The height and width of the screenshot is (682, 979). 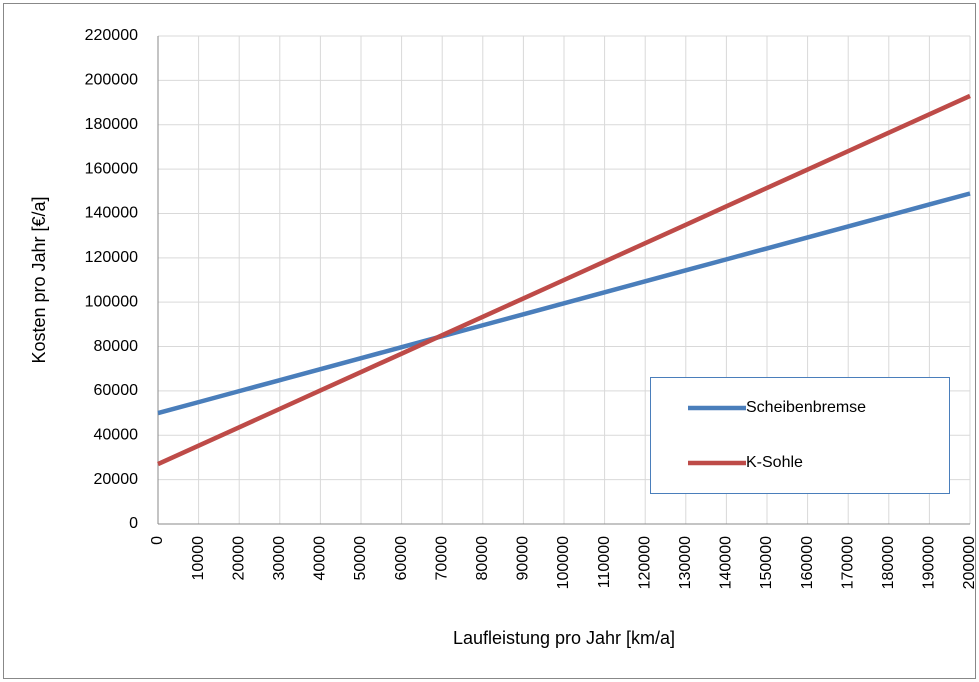 I want to click on x-tick-label: 50000, so click(x=360, y=558).